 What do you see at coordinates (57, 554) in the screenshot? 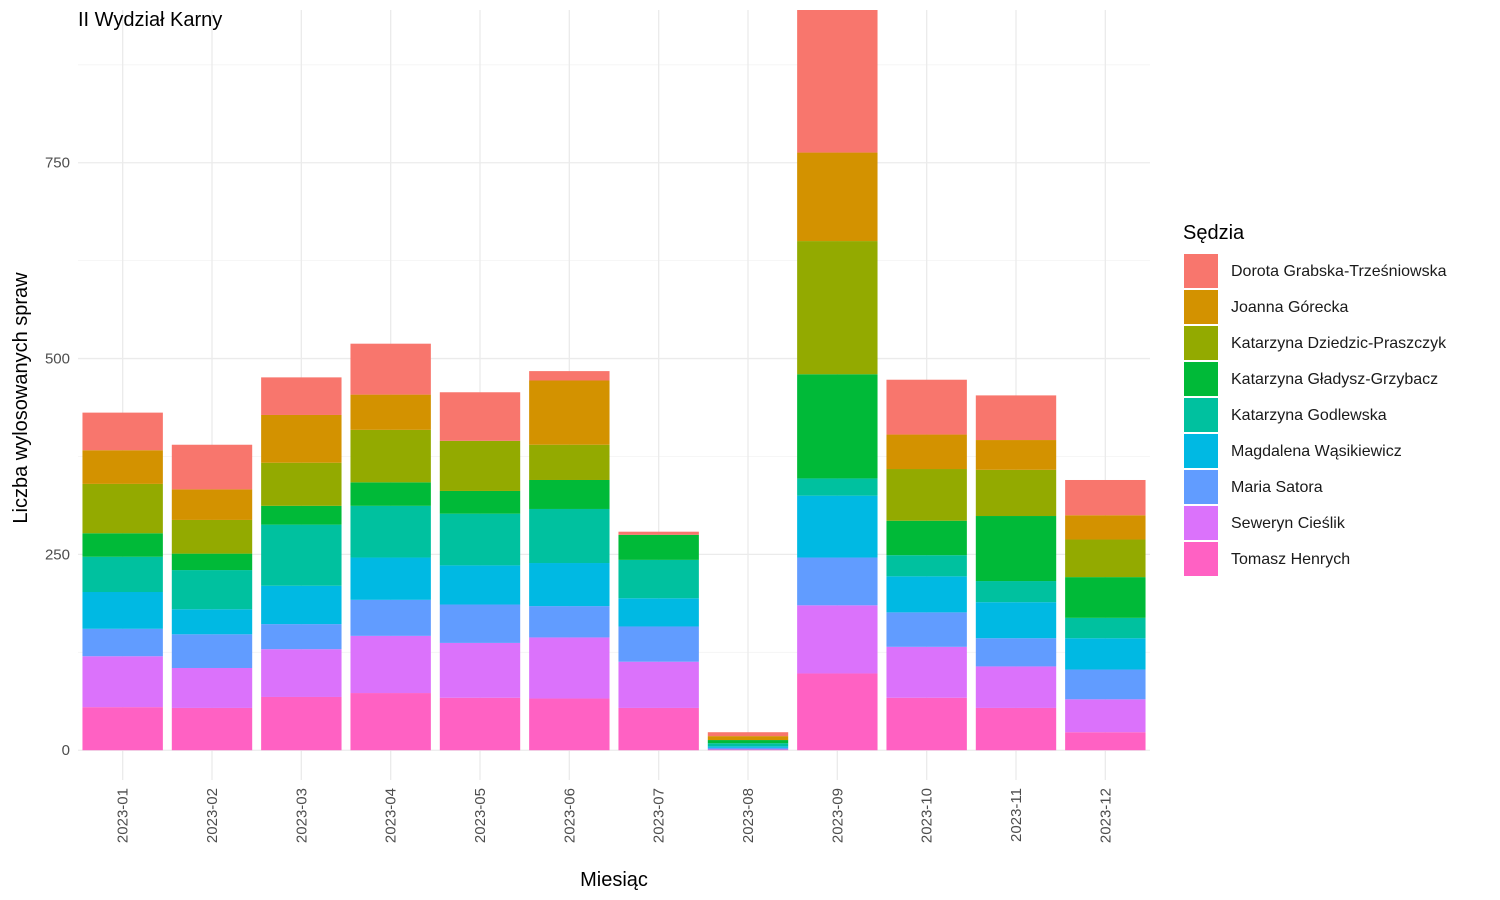
I see `y-tick-label: 250` at bounding box center [57, 554].